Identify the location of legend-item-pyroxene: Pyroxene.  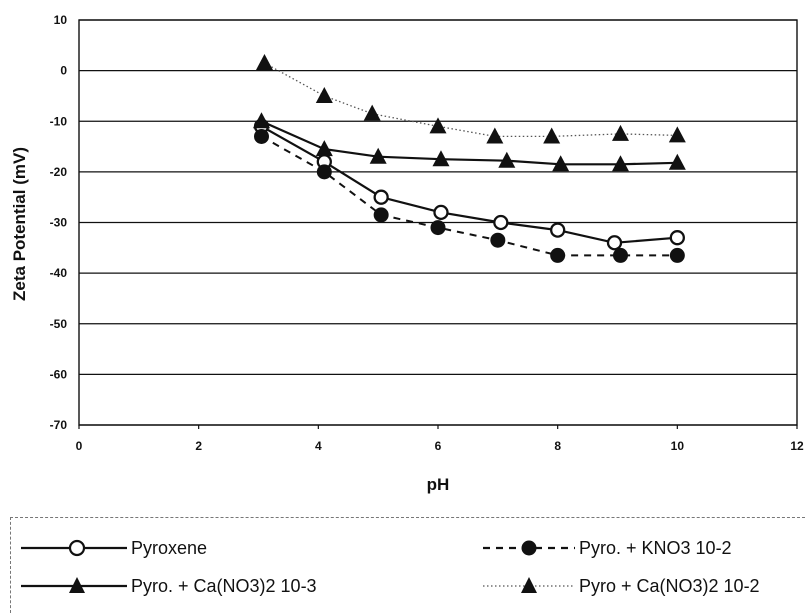
(113, 548).